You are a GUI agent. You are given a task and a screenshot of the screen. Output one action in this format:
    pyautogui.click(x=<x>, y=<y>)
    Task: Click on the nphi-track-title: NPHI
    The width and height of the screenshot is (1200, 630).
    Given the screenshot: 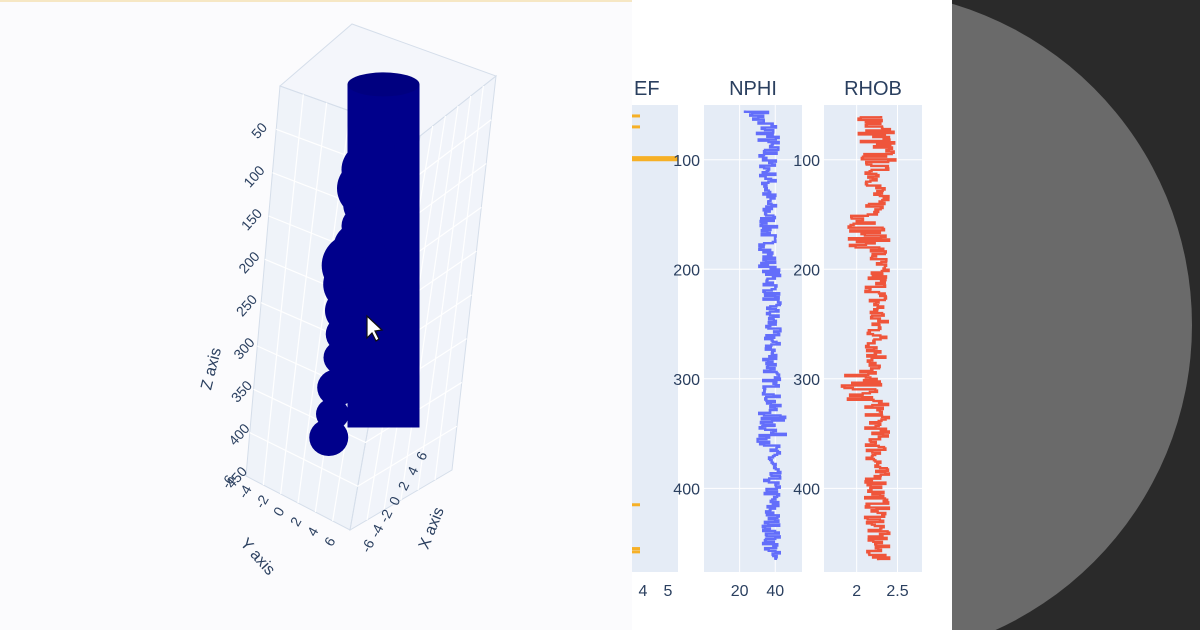 What is the action you would take?
    pyautogui.click(x=753, y=89)
    